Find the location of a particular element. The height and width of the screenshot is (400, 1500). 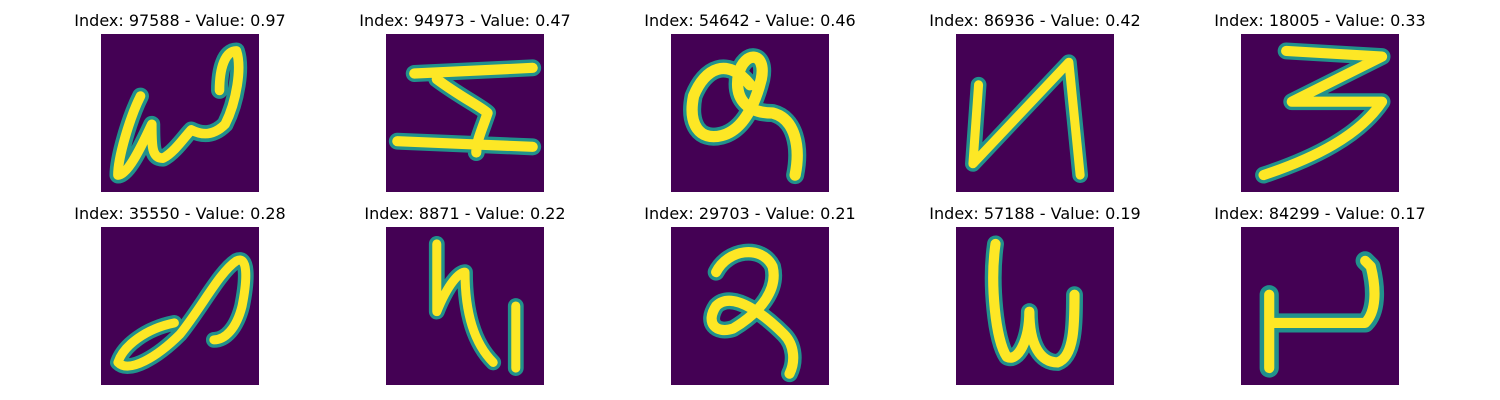

sample-title: Index: 8871 - Value: 0.22 is located at coordinates (465, 213).